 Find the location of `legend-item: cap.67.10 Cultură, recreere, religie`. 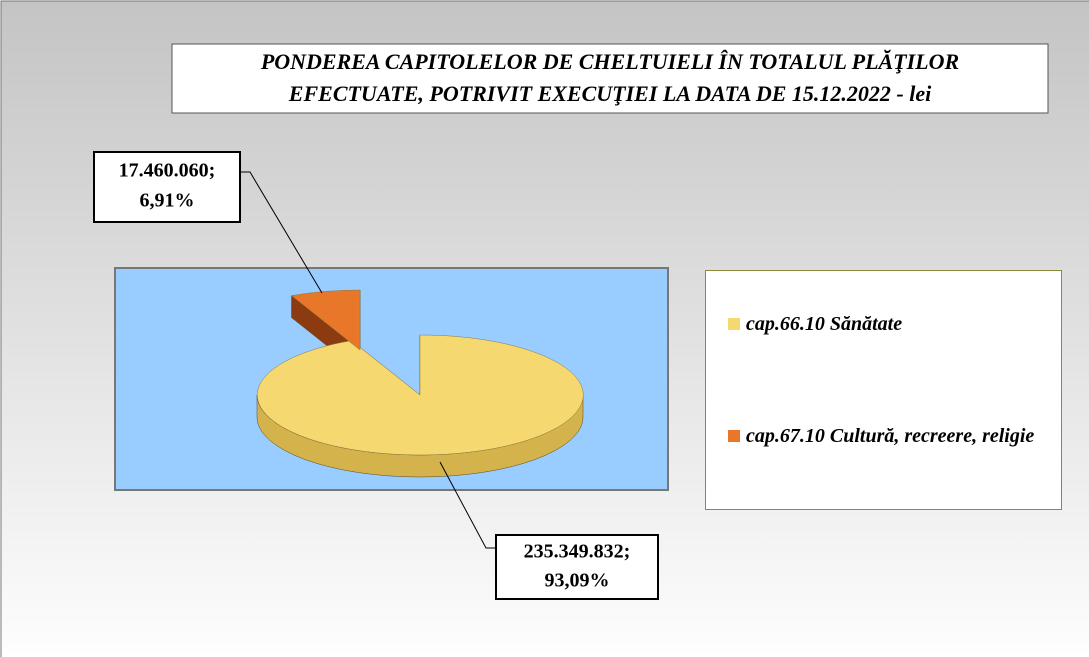

legend-item: cap.67.10 Cultură, recreere, religie is located at coordinates (897, 436).